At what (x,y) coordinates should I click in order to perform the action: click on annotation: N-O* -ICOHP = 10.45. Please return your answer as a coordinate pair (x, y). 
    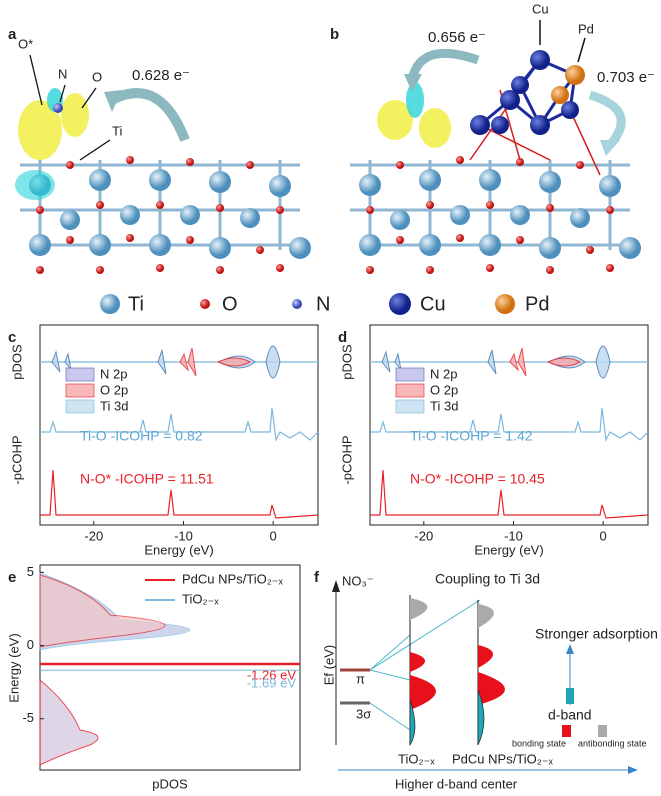
    Looking at the image, I should click on (477, 479).